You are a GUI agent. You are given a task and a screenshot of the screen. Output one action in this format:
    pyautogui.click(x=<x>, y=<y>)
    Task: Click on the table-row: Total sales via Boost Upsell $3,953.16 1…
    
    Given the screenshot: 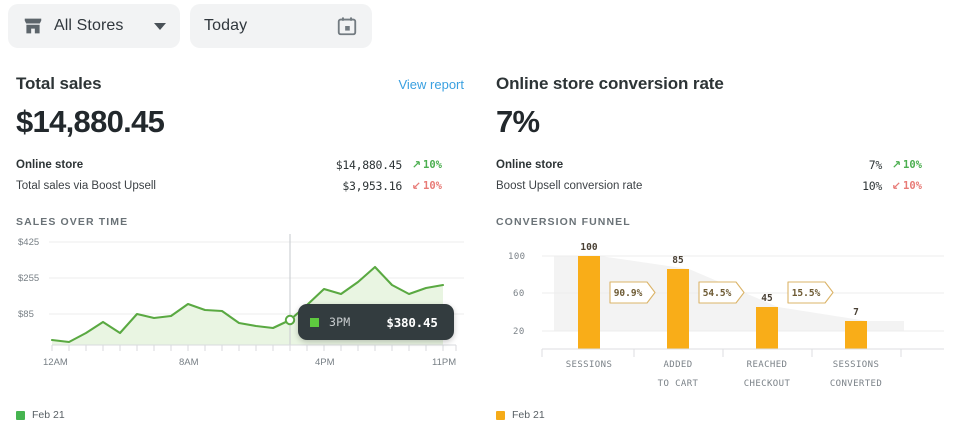 What is the action you would take?
    pyautogui.click(x=240, y=185)
    